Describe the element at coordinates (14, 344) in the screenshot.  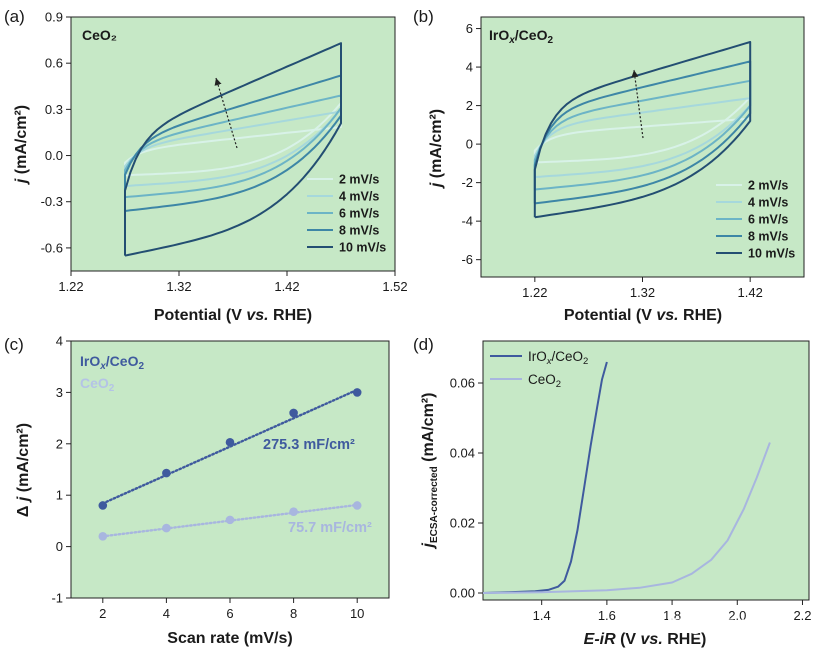
I see `panel-c-label: (c)` at that location.